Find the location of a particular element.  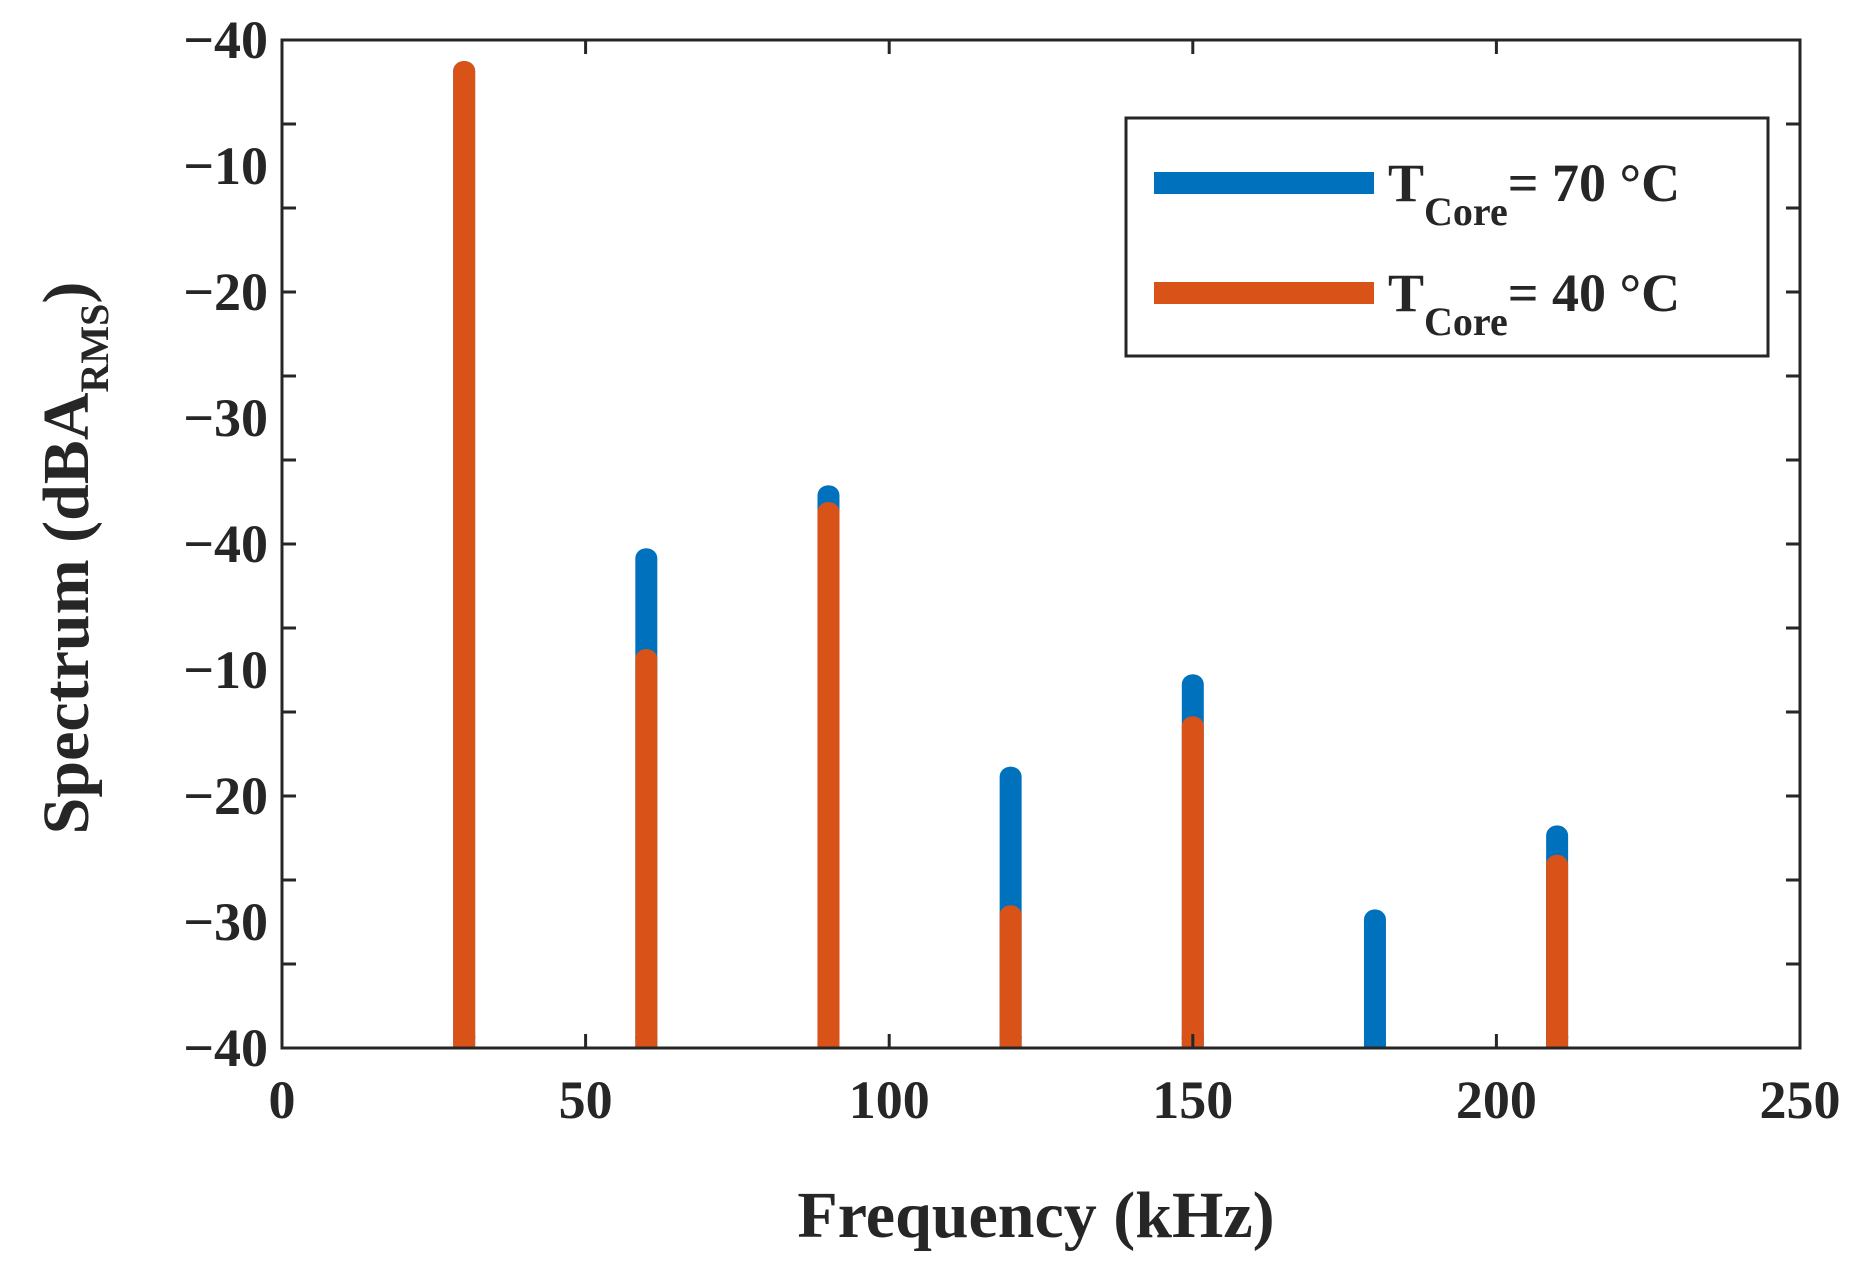

x-tick-label: 200 is located at coordinates (1496, 1100).